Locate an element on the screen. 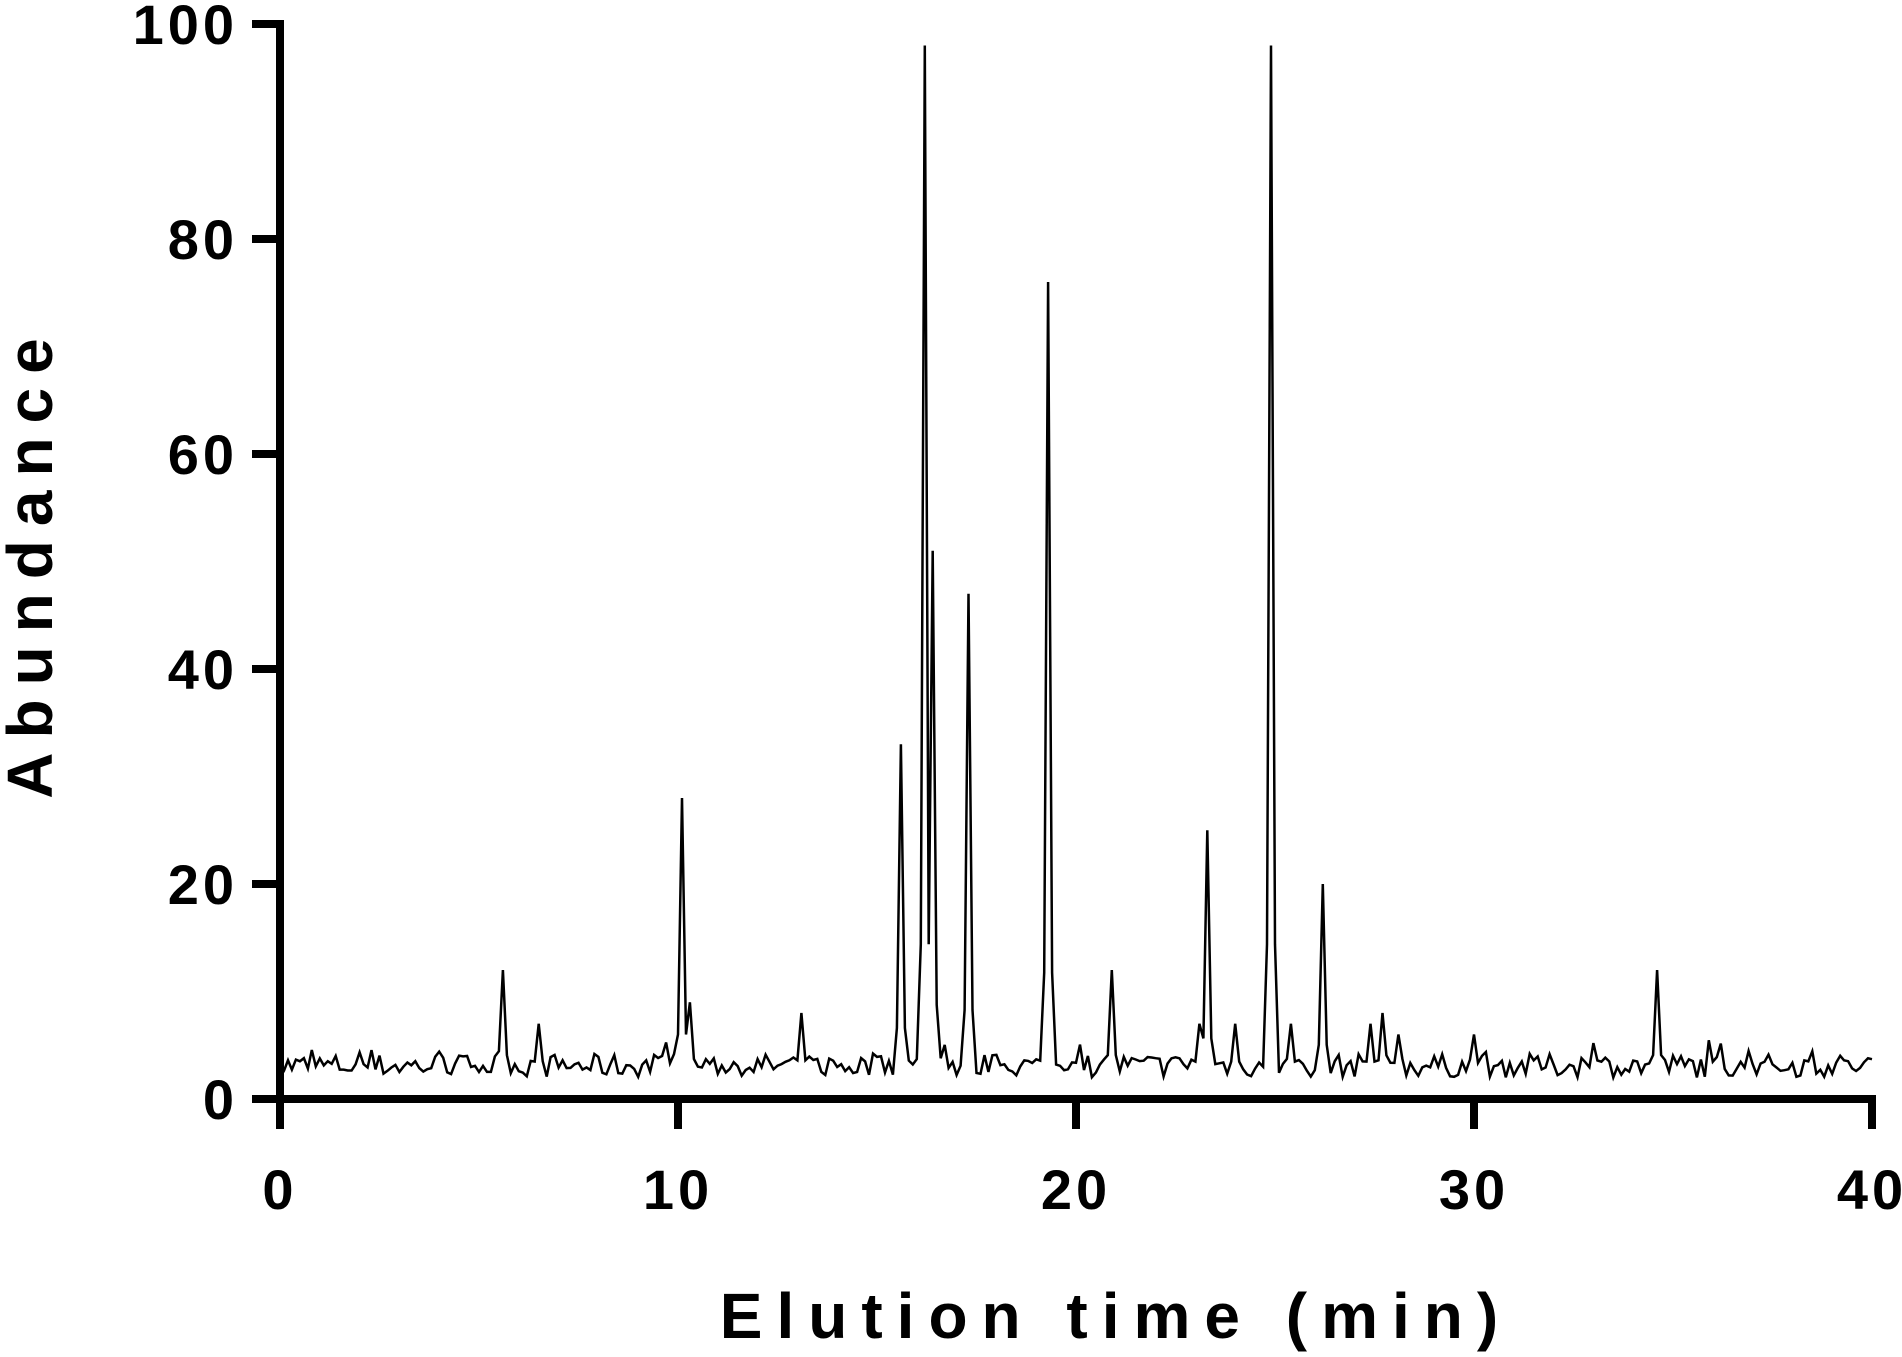  x-axis-title: Elution time (min) is located at coordinates (1116, 1316).